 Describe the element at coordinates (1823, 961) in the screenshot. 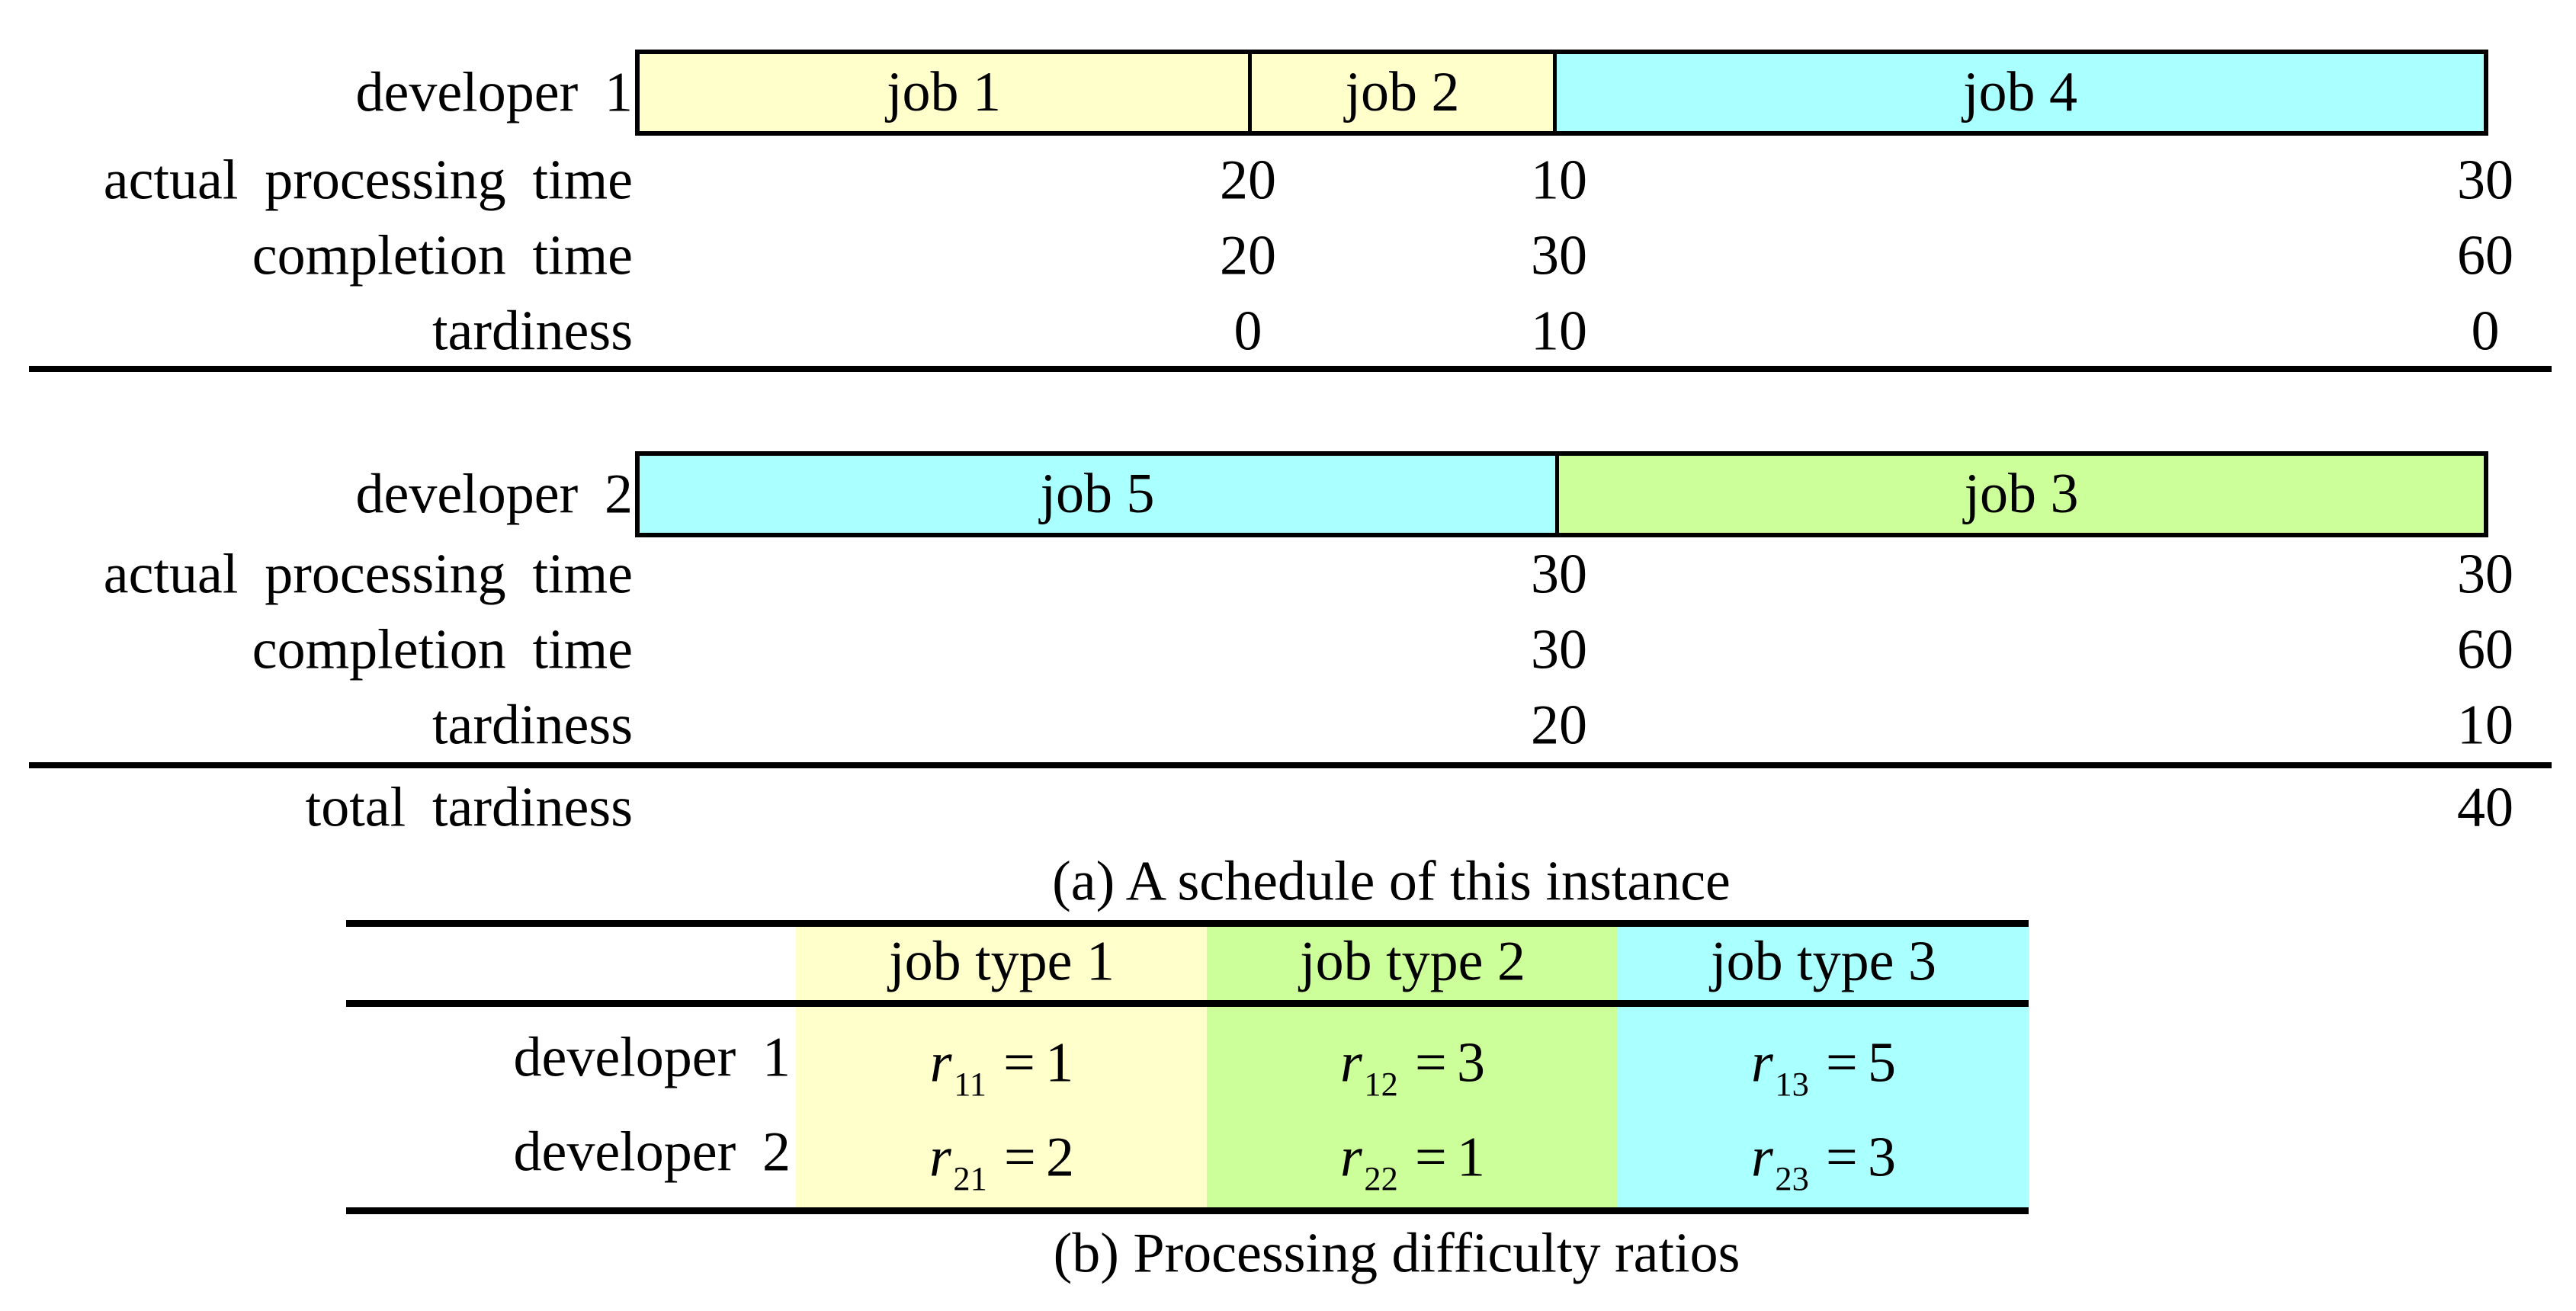

I see `header-job-type-3: job type 3` at that location.